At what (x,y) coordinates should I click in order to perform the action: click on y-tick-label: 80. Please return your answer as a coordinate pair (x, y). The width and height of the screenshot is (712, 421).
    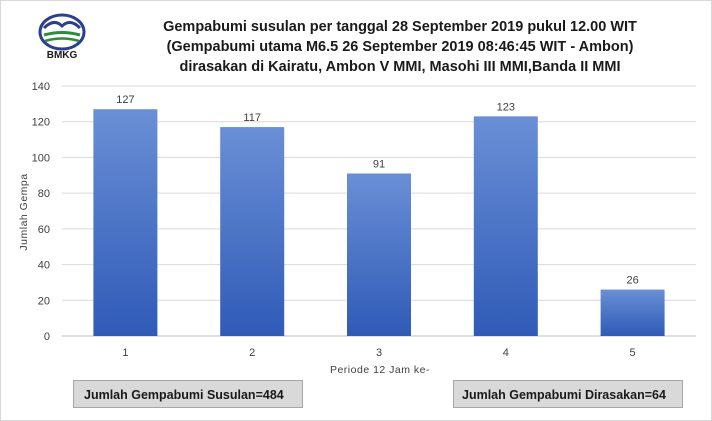
    Looking at the image, I should click on (44, 194).